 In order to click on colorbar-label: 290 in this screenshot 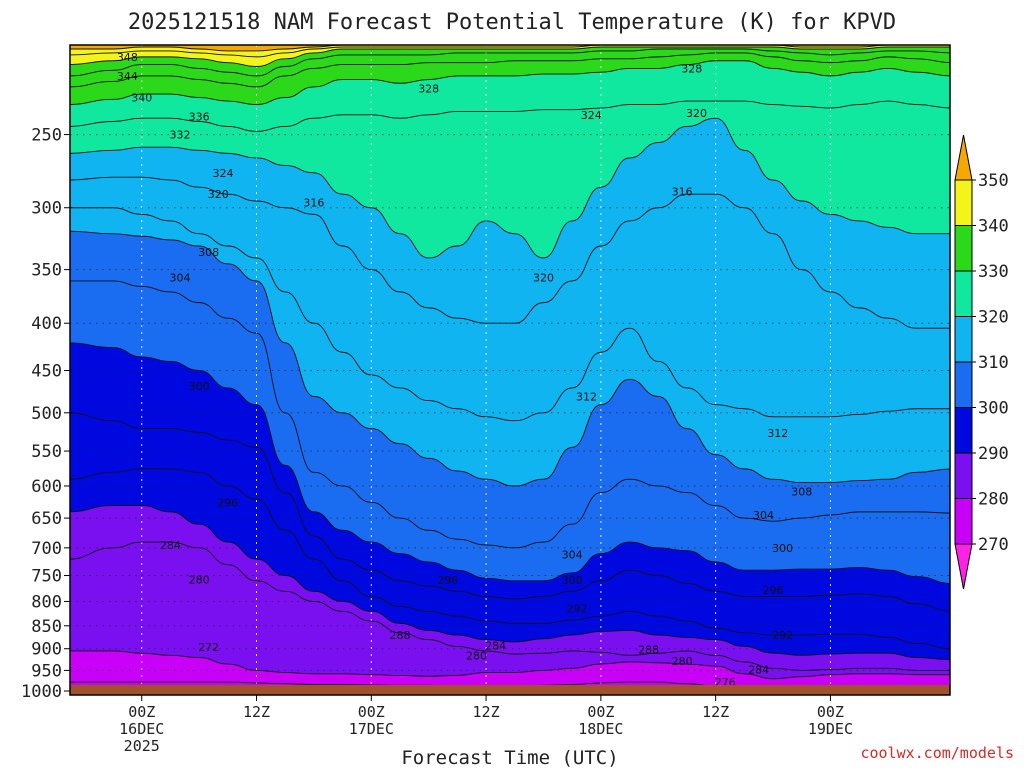, I will do `click(993, 454)`.